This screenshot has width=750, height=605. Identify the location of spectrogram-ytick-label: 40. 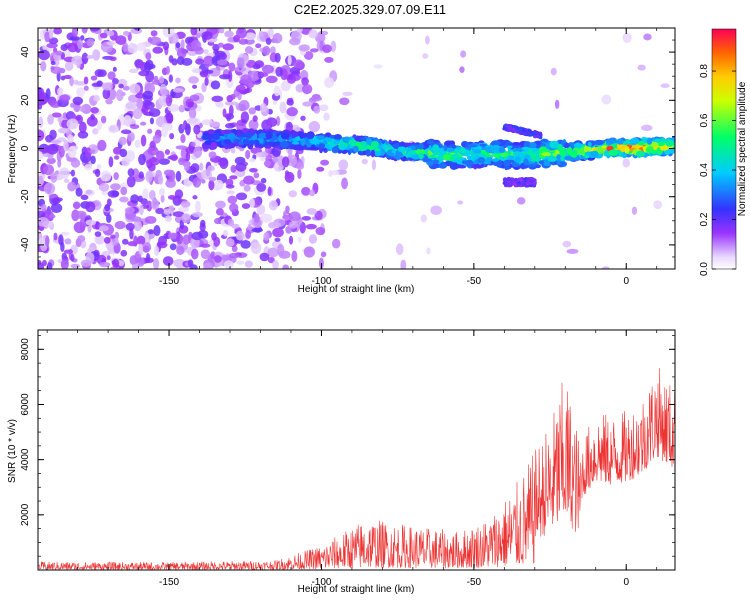
(25, 52).